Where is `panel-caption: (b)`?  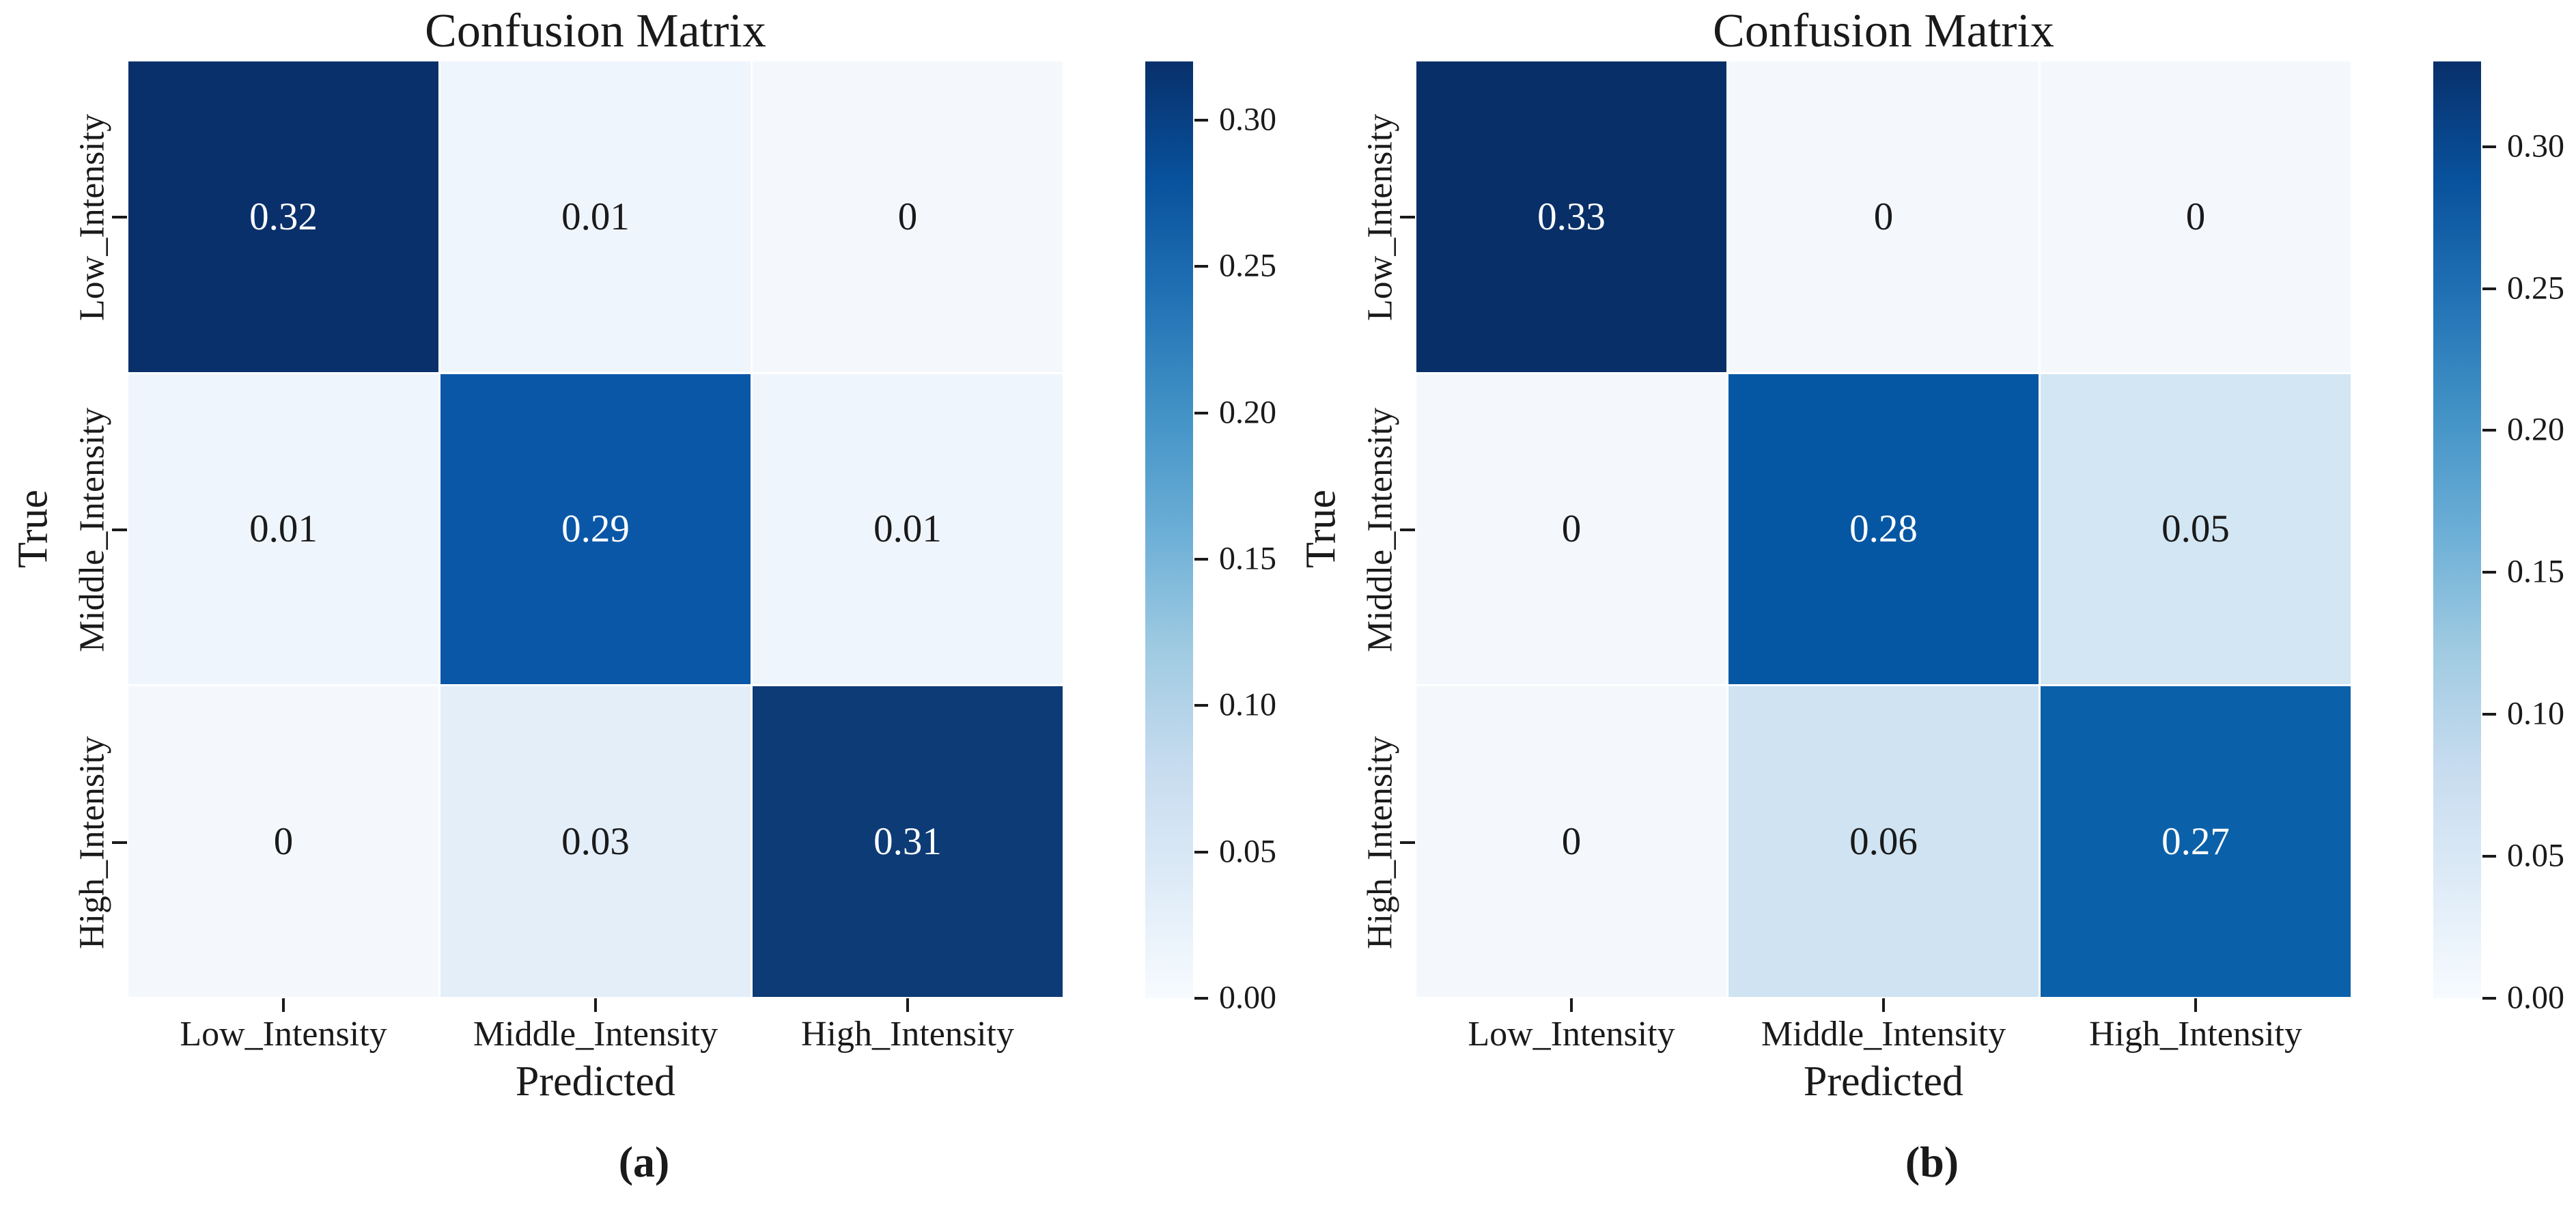 panel-caption: (b) is located at coordinates (1932, 1162).